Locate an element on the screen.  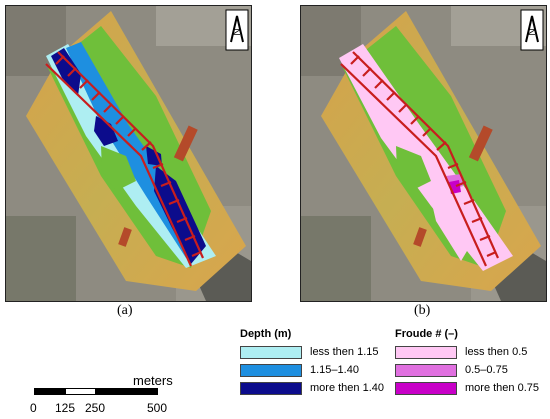
scale-tick: 0 is located at coordinates (33, 408).